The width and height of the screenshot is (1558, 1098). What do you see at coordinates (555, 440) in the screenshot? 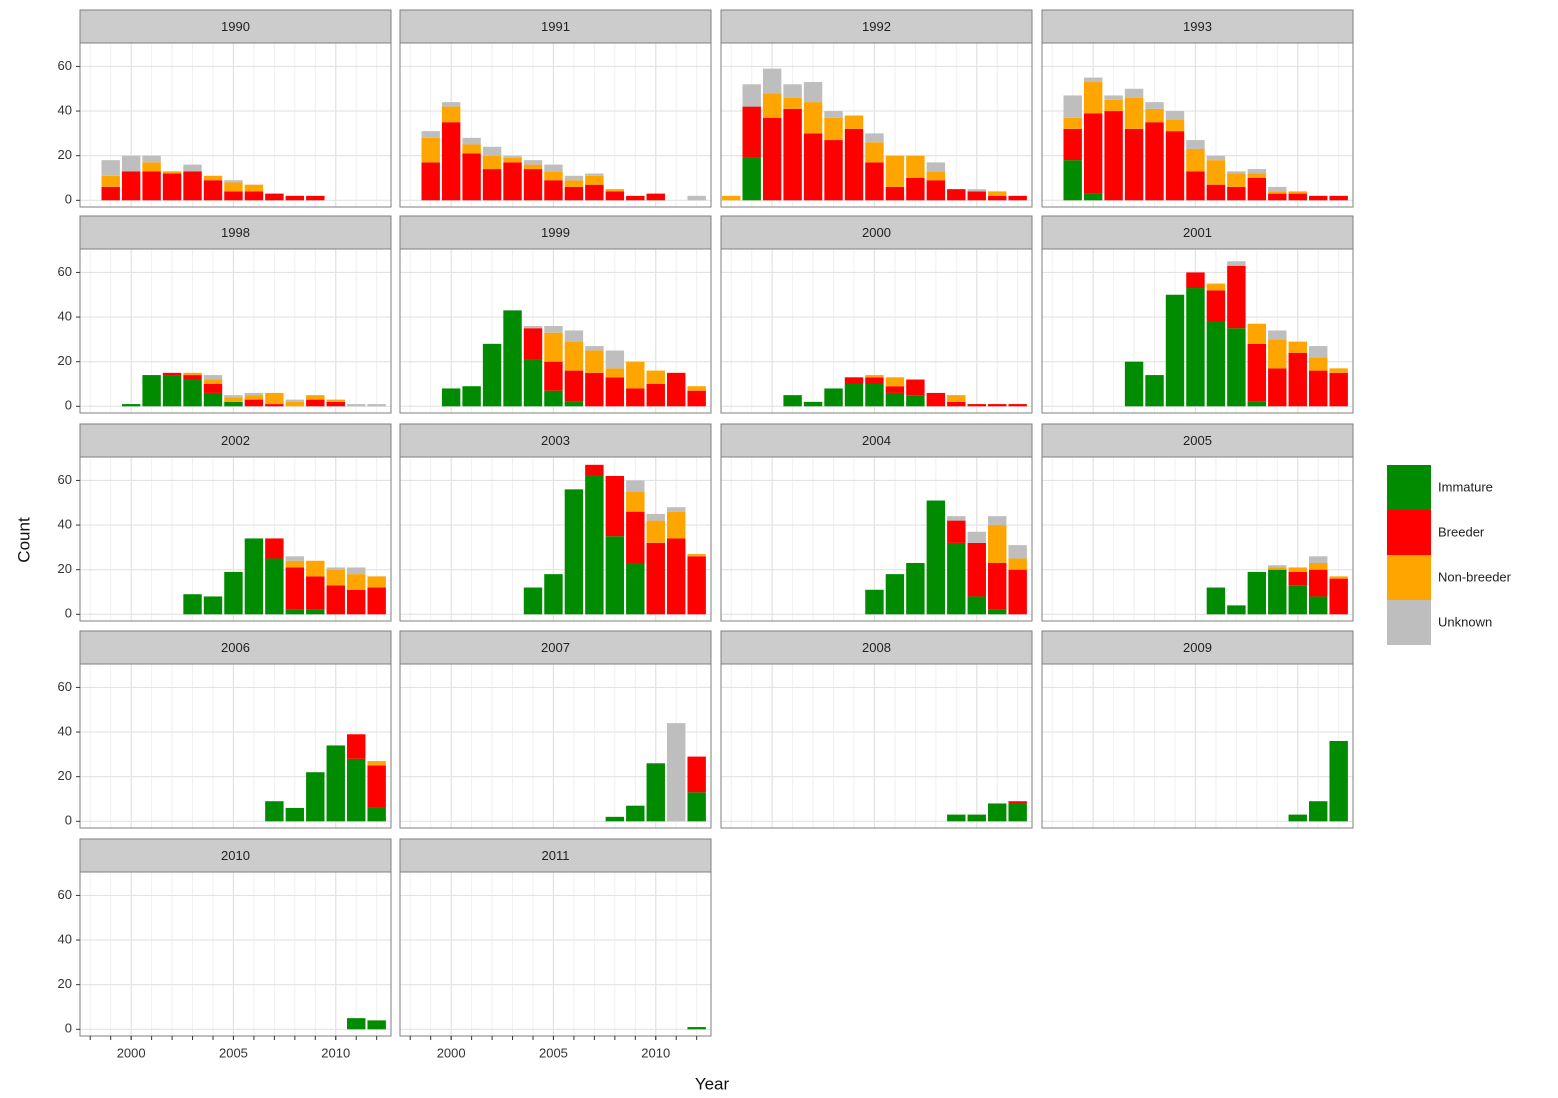
I see `panel-title: 2003` at bounding box center [555, 440].